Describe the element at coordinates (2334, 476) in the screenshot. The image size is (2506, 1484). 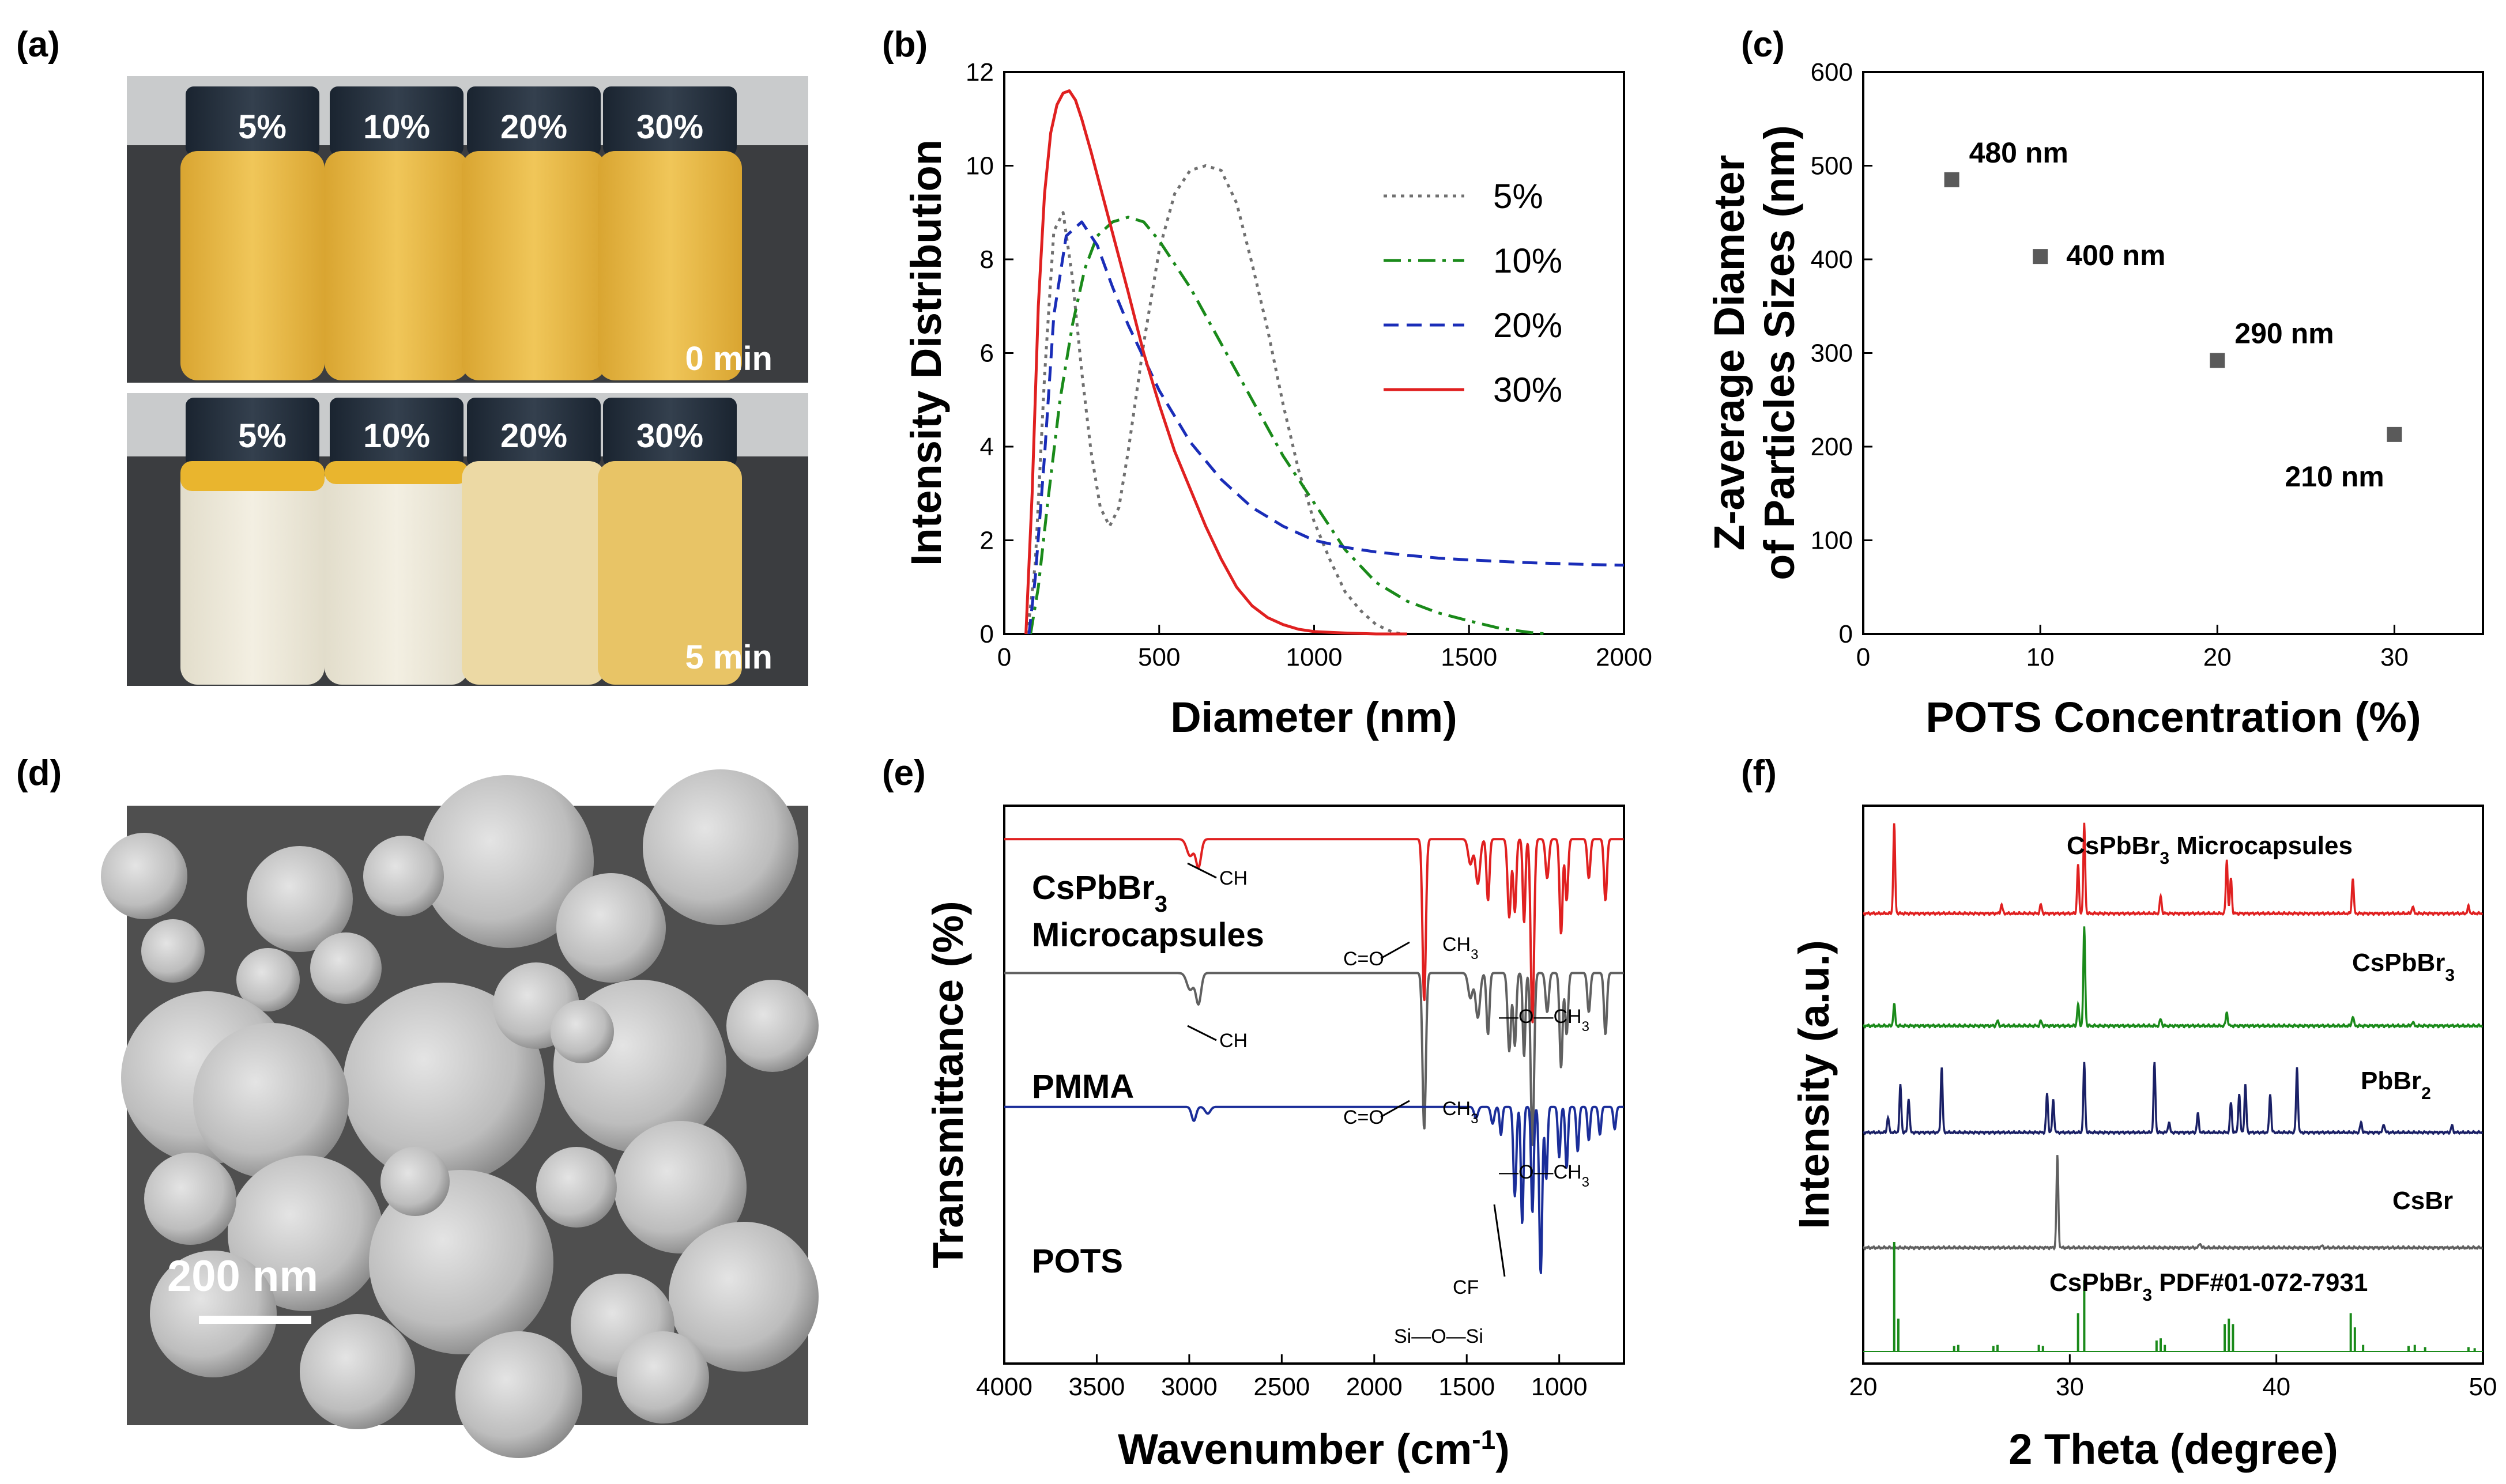
I see `chart-c-point-label: 210 nm` at that location.